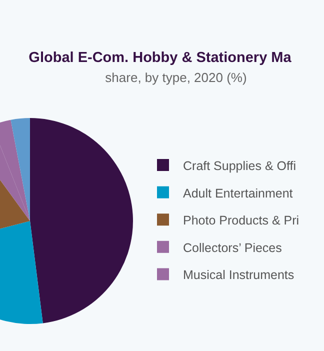 The width and height of the screenshot is (324, 351). Describe the element at coordinates (232, 247) in the screenshot. I see `legend-label: Collectors’ Pieces` at that location.